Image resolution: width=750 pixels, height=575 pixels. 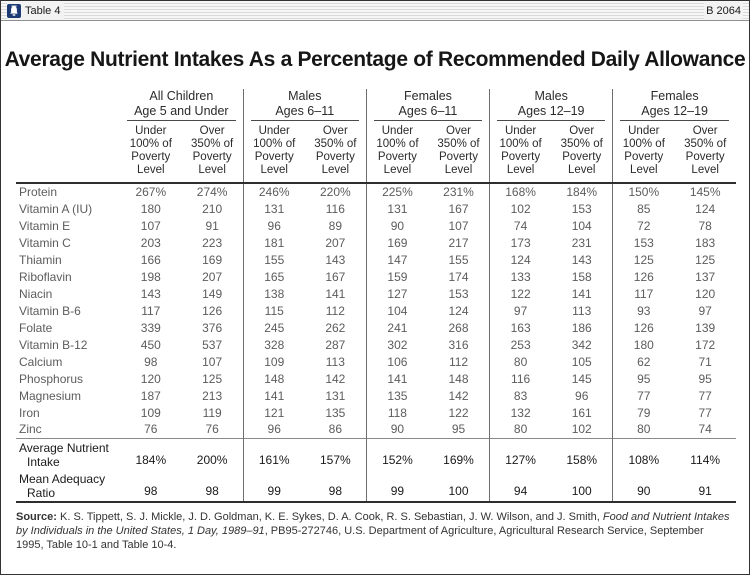 I want to click on value-cell: 106, so click(x=396, y=361).